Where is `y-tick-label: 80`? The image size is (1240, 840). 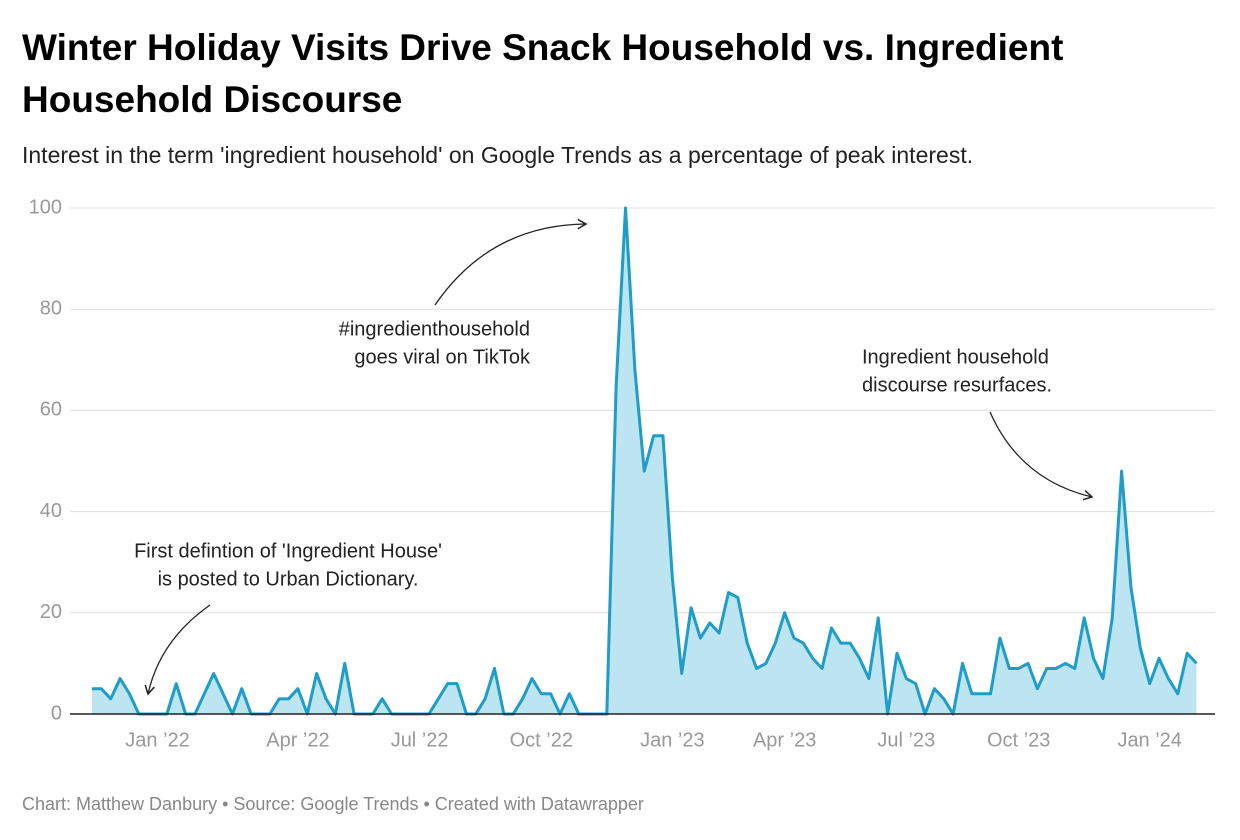
y-tick-label: 80 is located at coordinates (51, 308).